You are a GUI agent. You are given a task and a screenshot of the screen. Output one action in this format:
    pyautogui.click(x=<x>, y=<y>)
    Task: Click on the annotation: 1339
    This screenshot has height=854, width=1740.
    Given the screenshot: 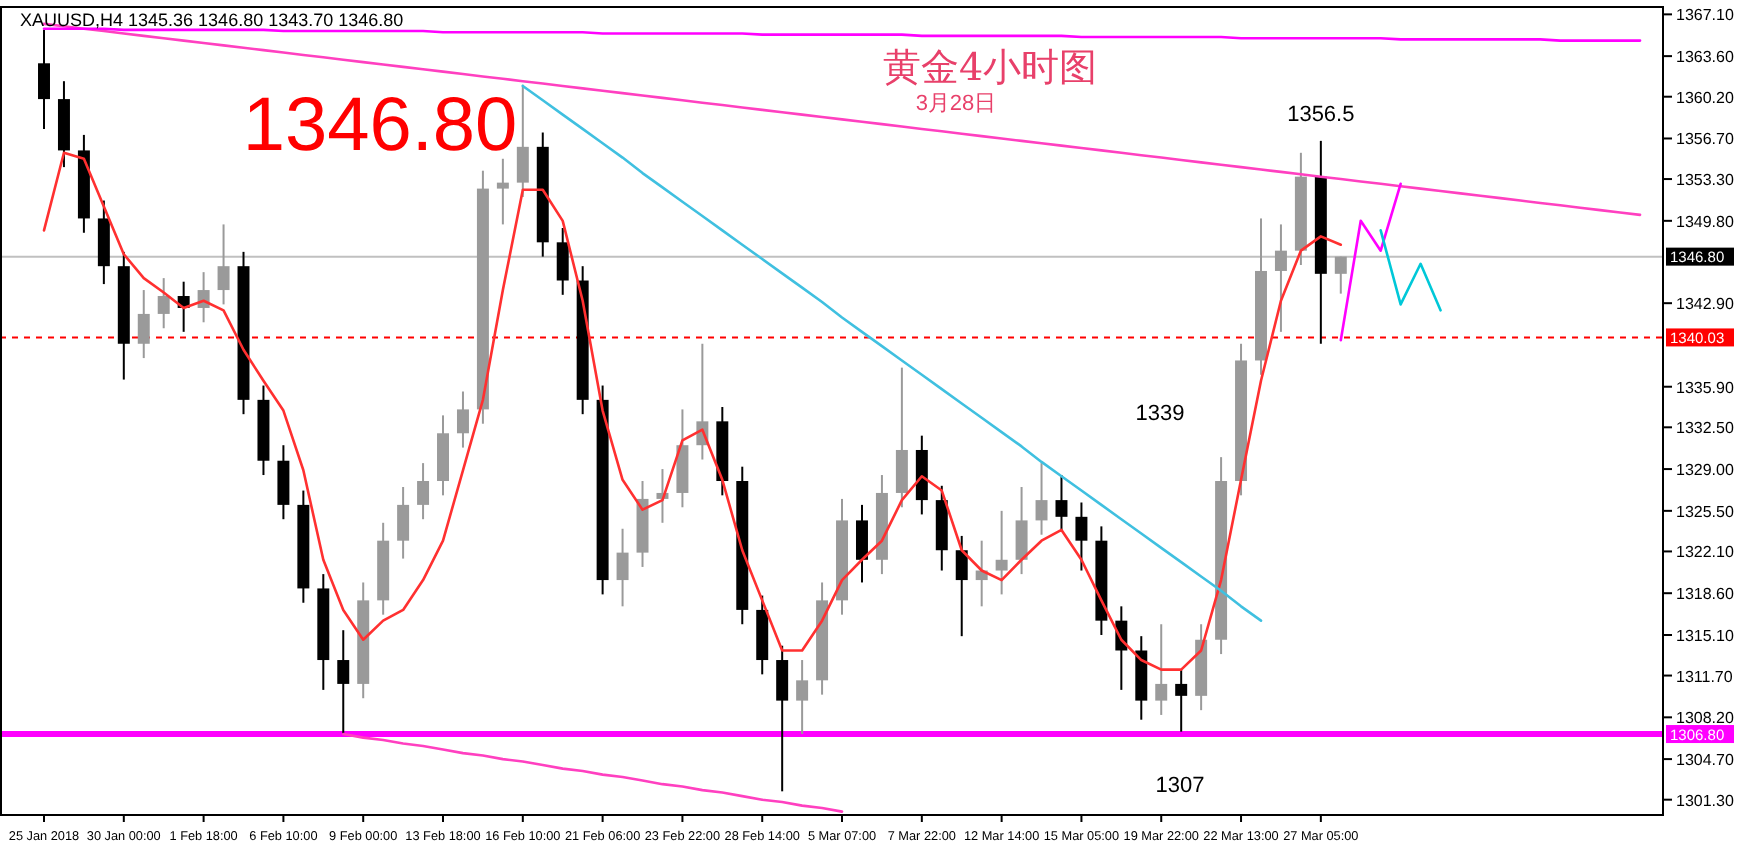 What is the action you would take?
    pyautogui.click(x=1160, y=414)
    